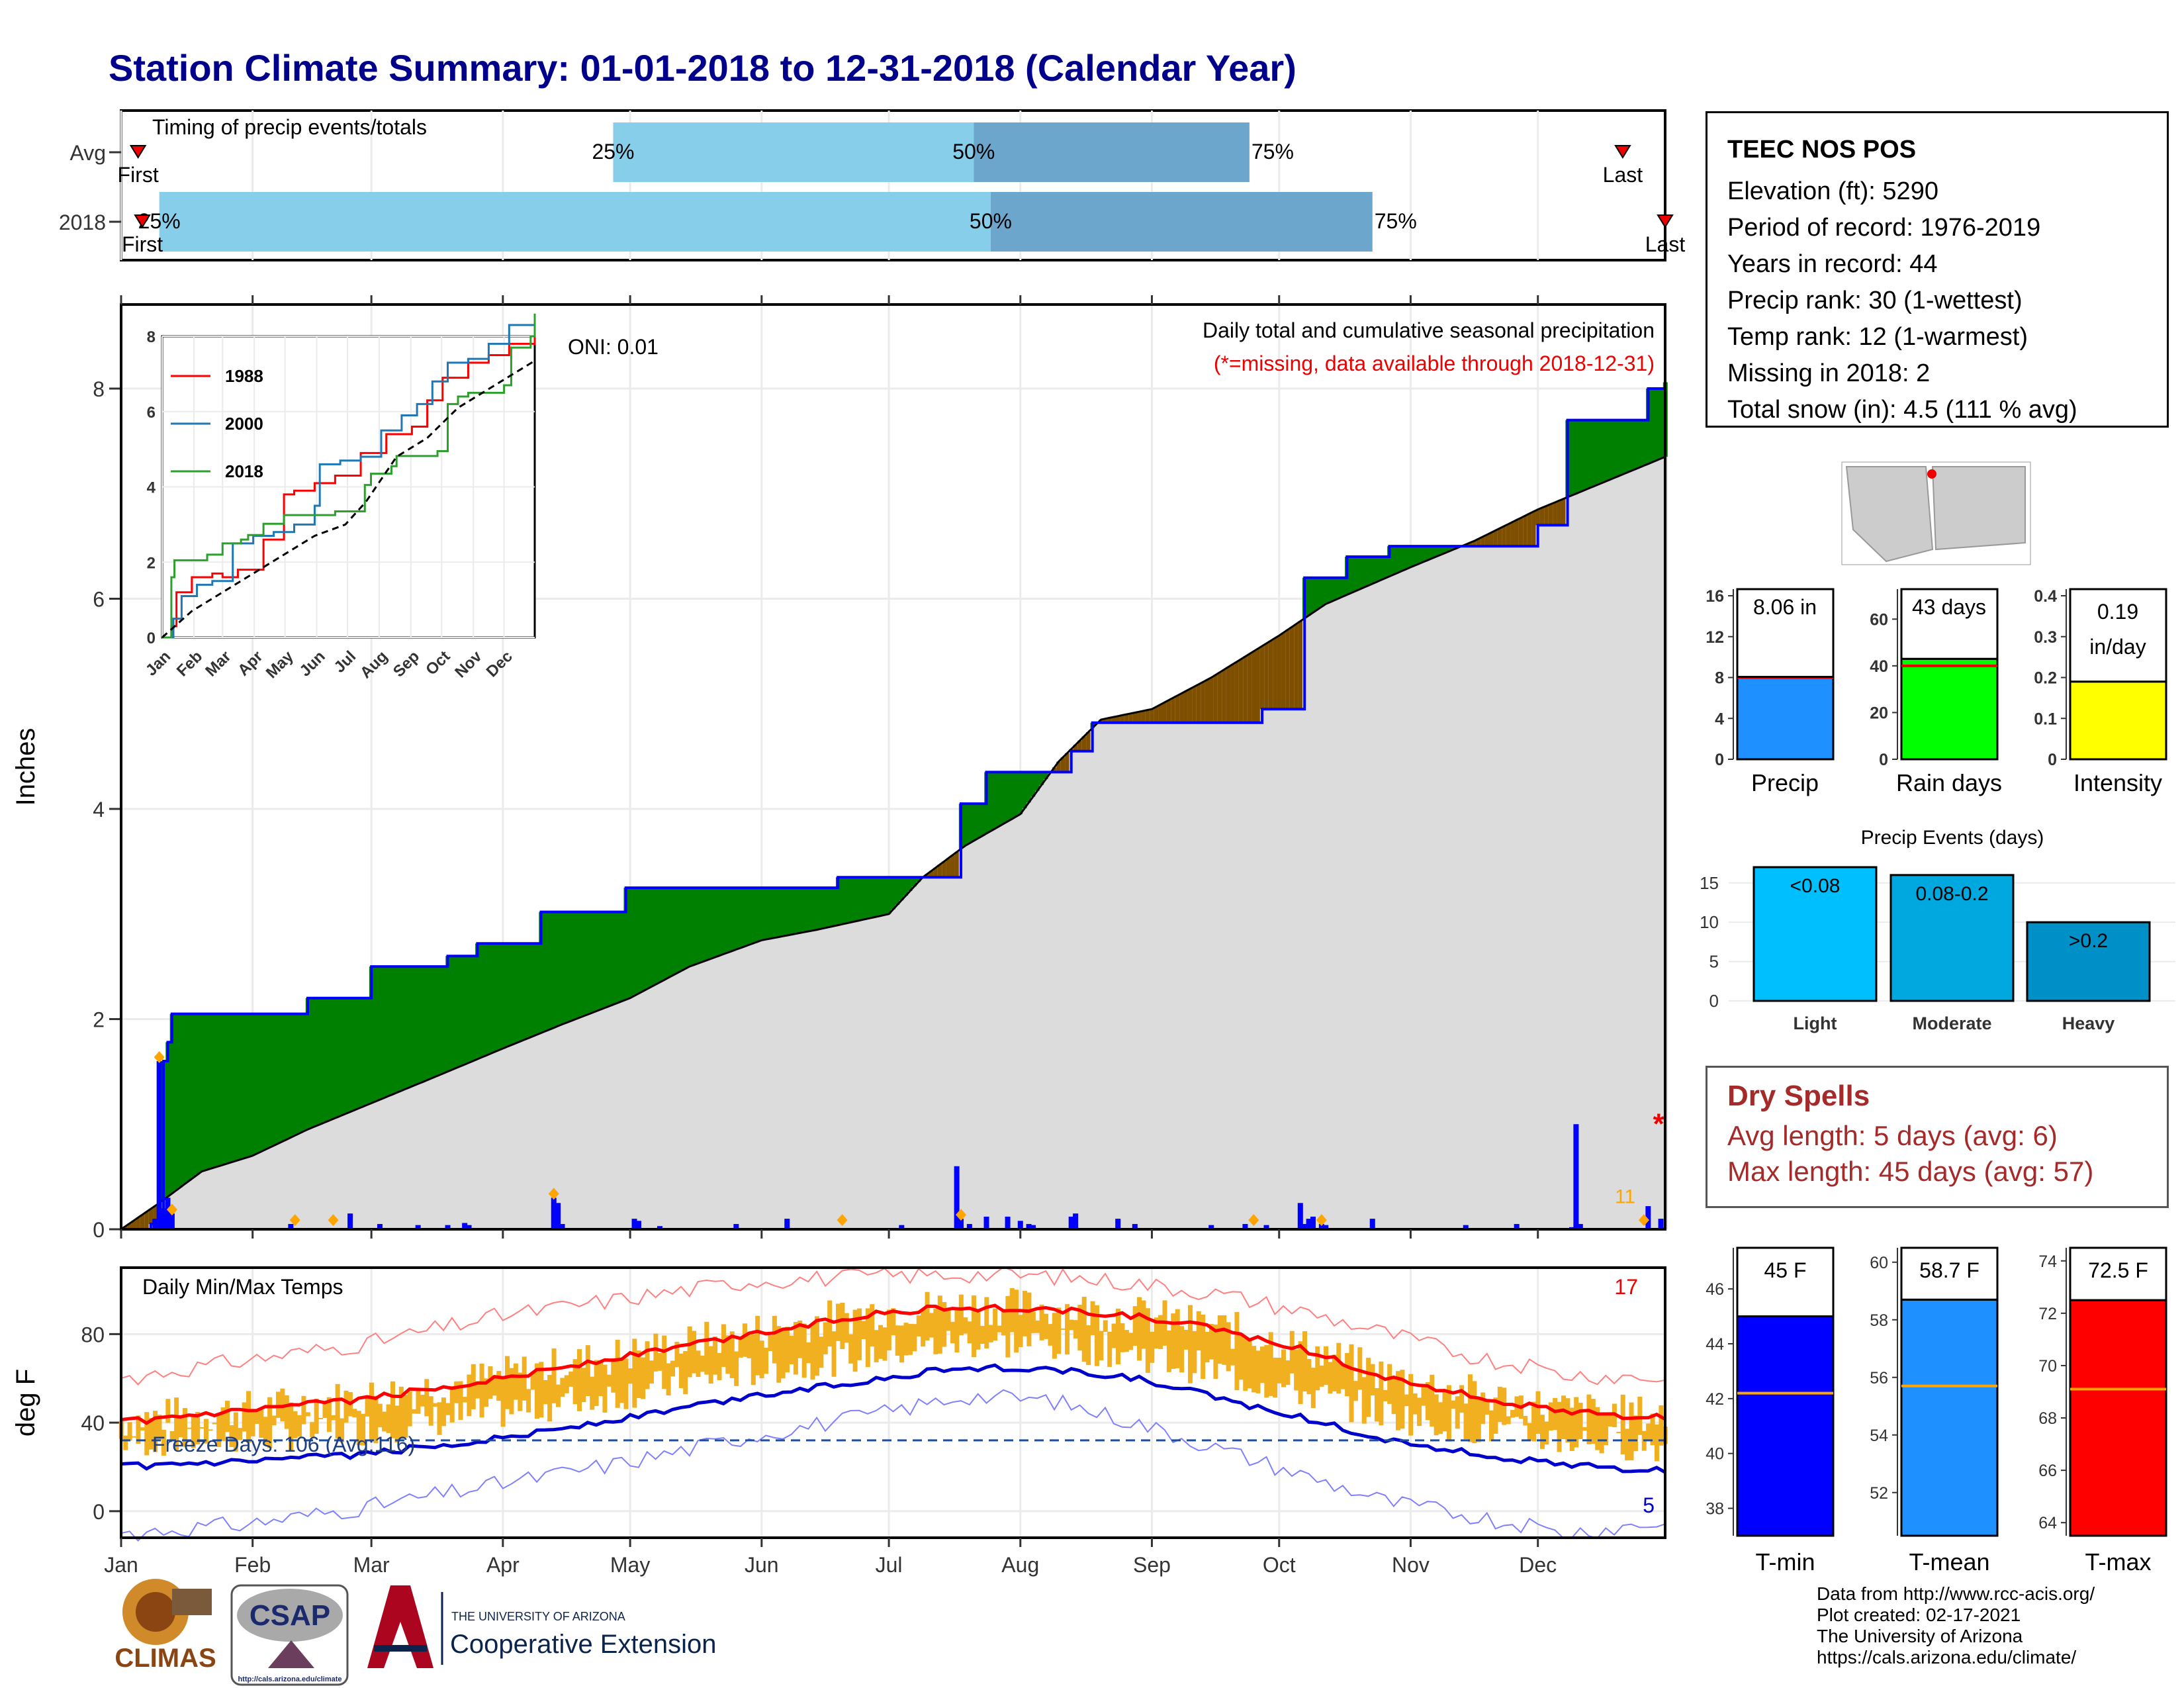  I want to click on temp-summary-ytick-label: 64, so click(2048, 1523).